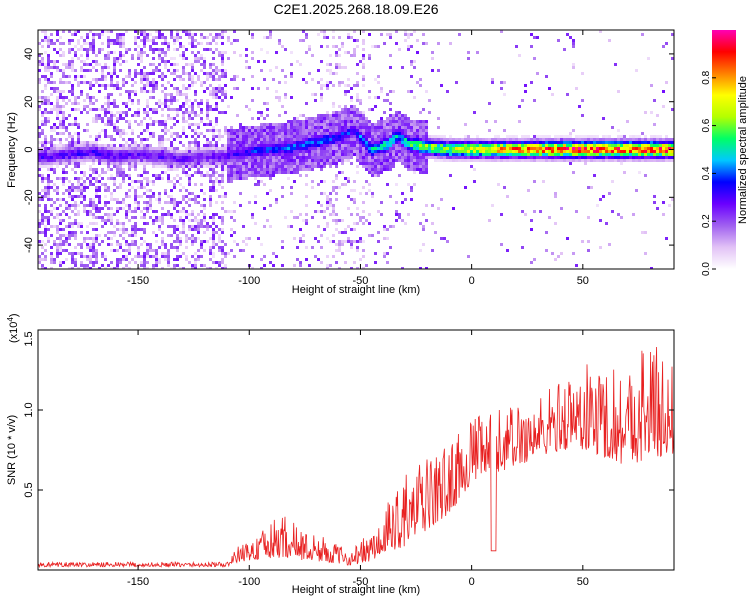 The image size is (750, 600). What do you see at coordinates (706, 125) in the screenshot?
I see `colorbar-tick-label: 0.6` at bounding box center [706, 125].